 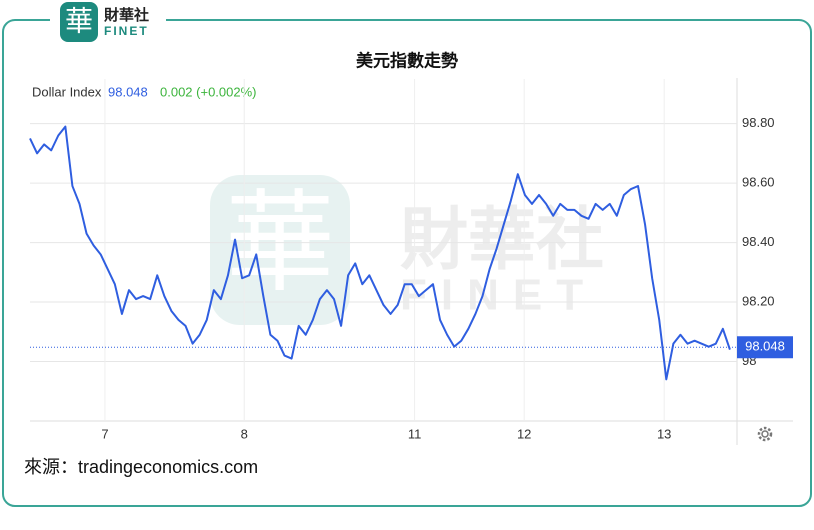 What do you see at coordinates (407, 60) in the screenshot?
I see `chart-title: 美元指數走勢` at bounding box center [407, 60].